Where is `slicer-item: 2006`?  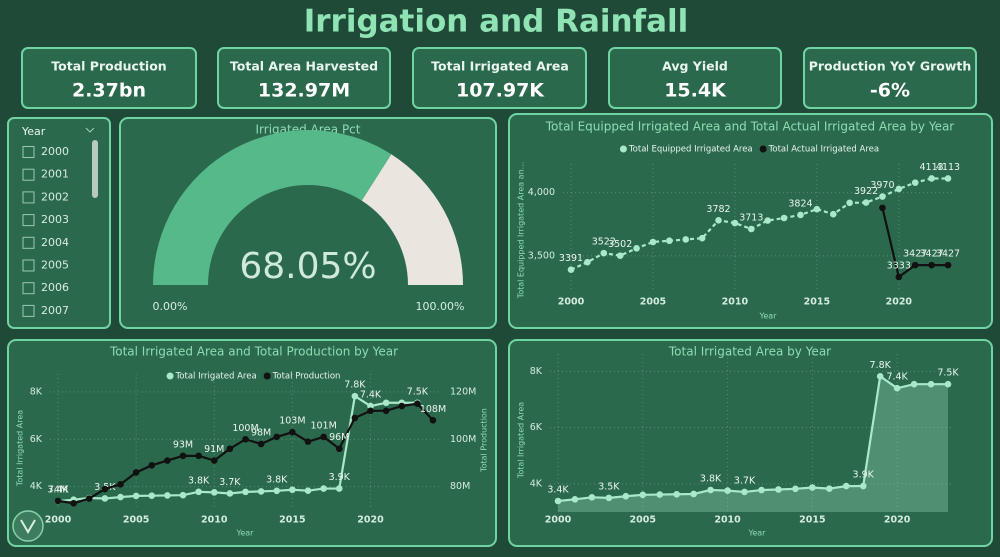
slicer-item: 2006 is located at coordinates (55, 287).